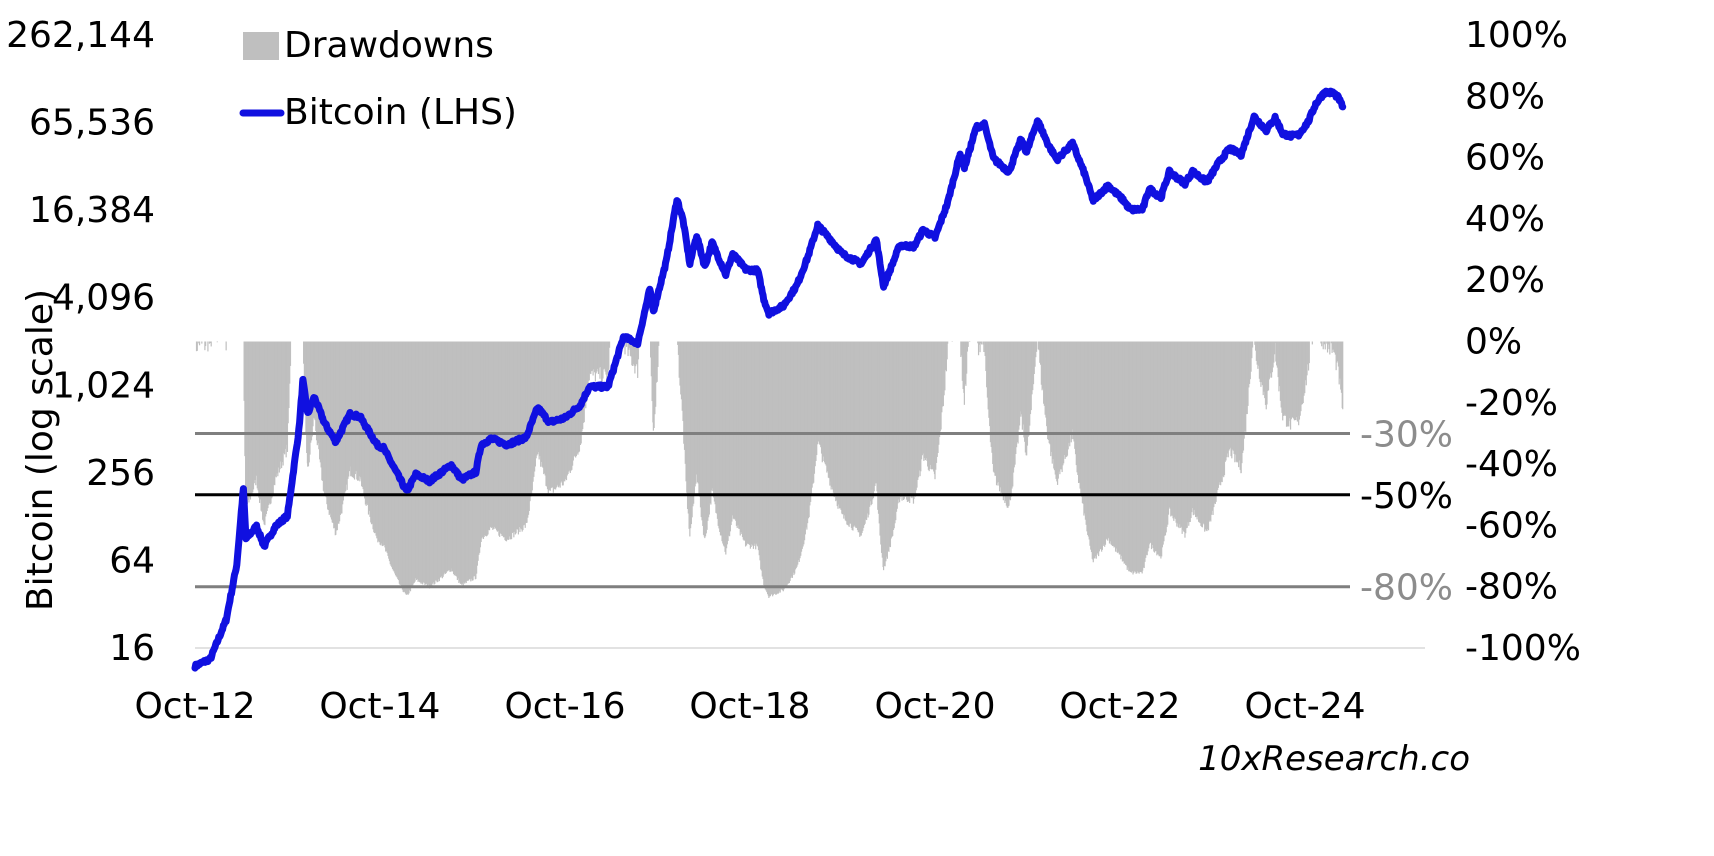 This screenshot has height=856, width=1714. Describe the element at coordinates (1511, 525) in the screenshot. I see `right-axis-tick-label: -60%` at that location.